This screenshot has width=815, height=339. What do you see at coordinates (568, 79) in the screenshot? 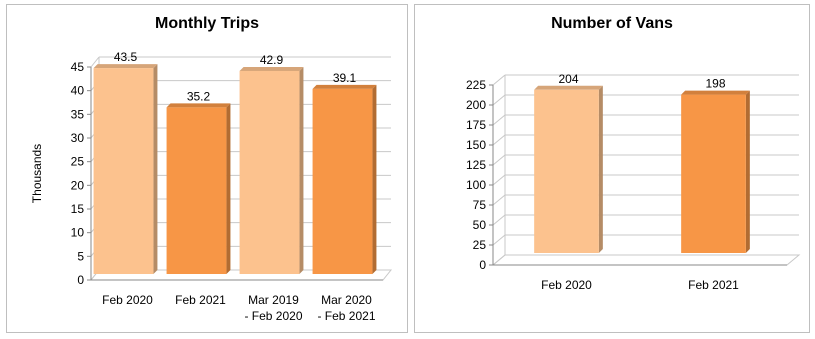
I see `data-label: 204` at bounding box center [568, 79].